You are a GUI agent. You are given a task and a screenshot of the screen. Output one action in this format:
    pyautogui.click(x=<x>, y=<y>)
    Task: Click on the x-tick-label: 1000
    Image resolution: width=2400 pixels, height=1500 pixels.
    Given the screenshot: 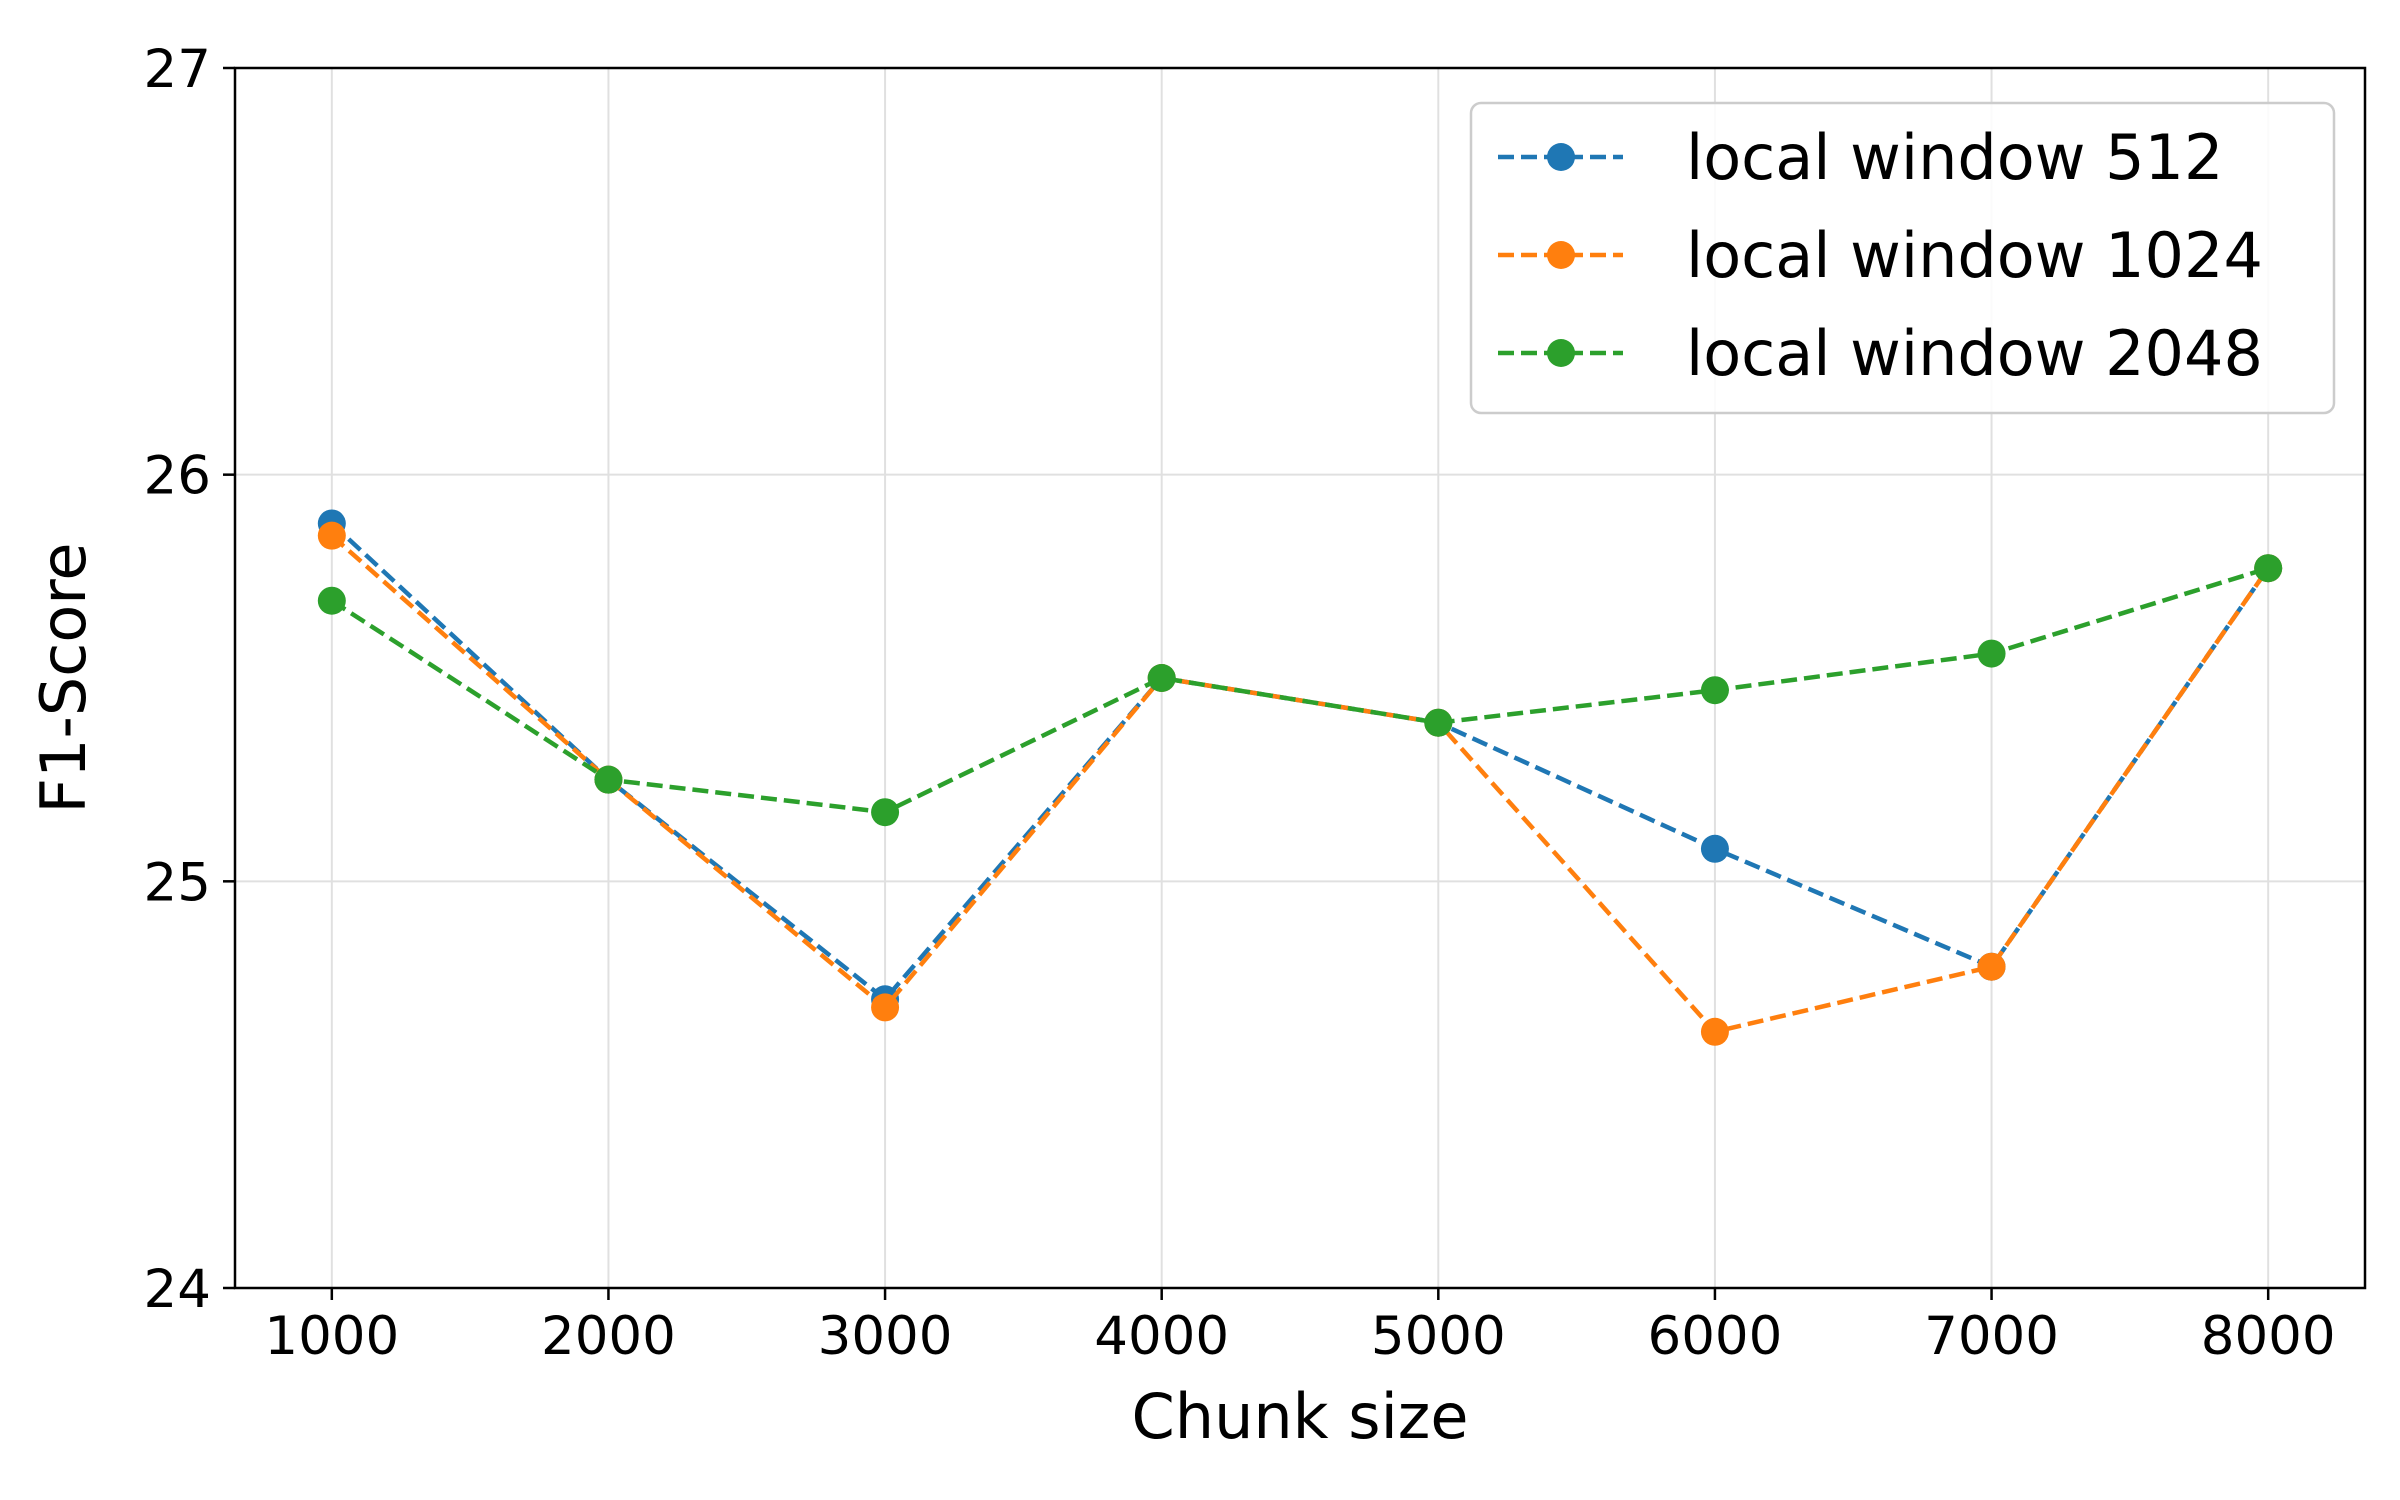 What is the action you would take?
    pyautogui.click(x=331, y=1336)
    